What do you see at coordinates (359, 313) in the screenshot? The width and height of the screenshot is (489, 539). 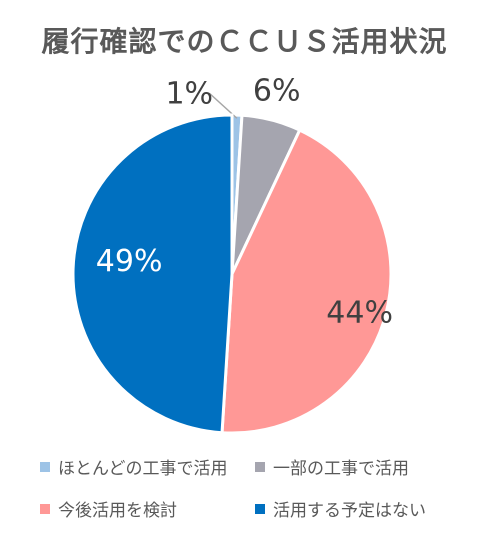 I see `data-label: 44%` at bounding box center [359, 313].